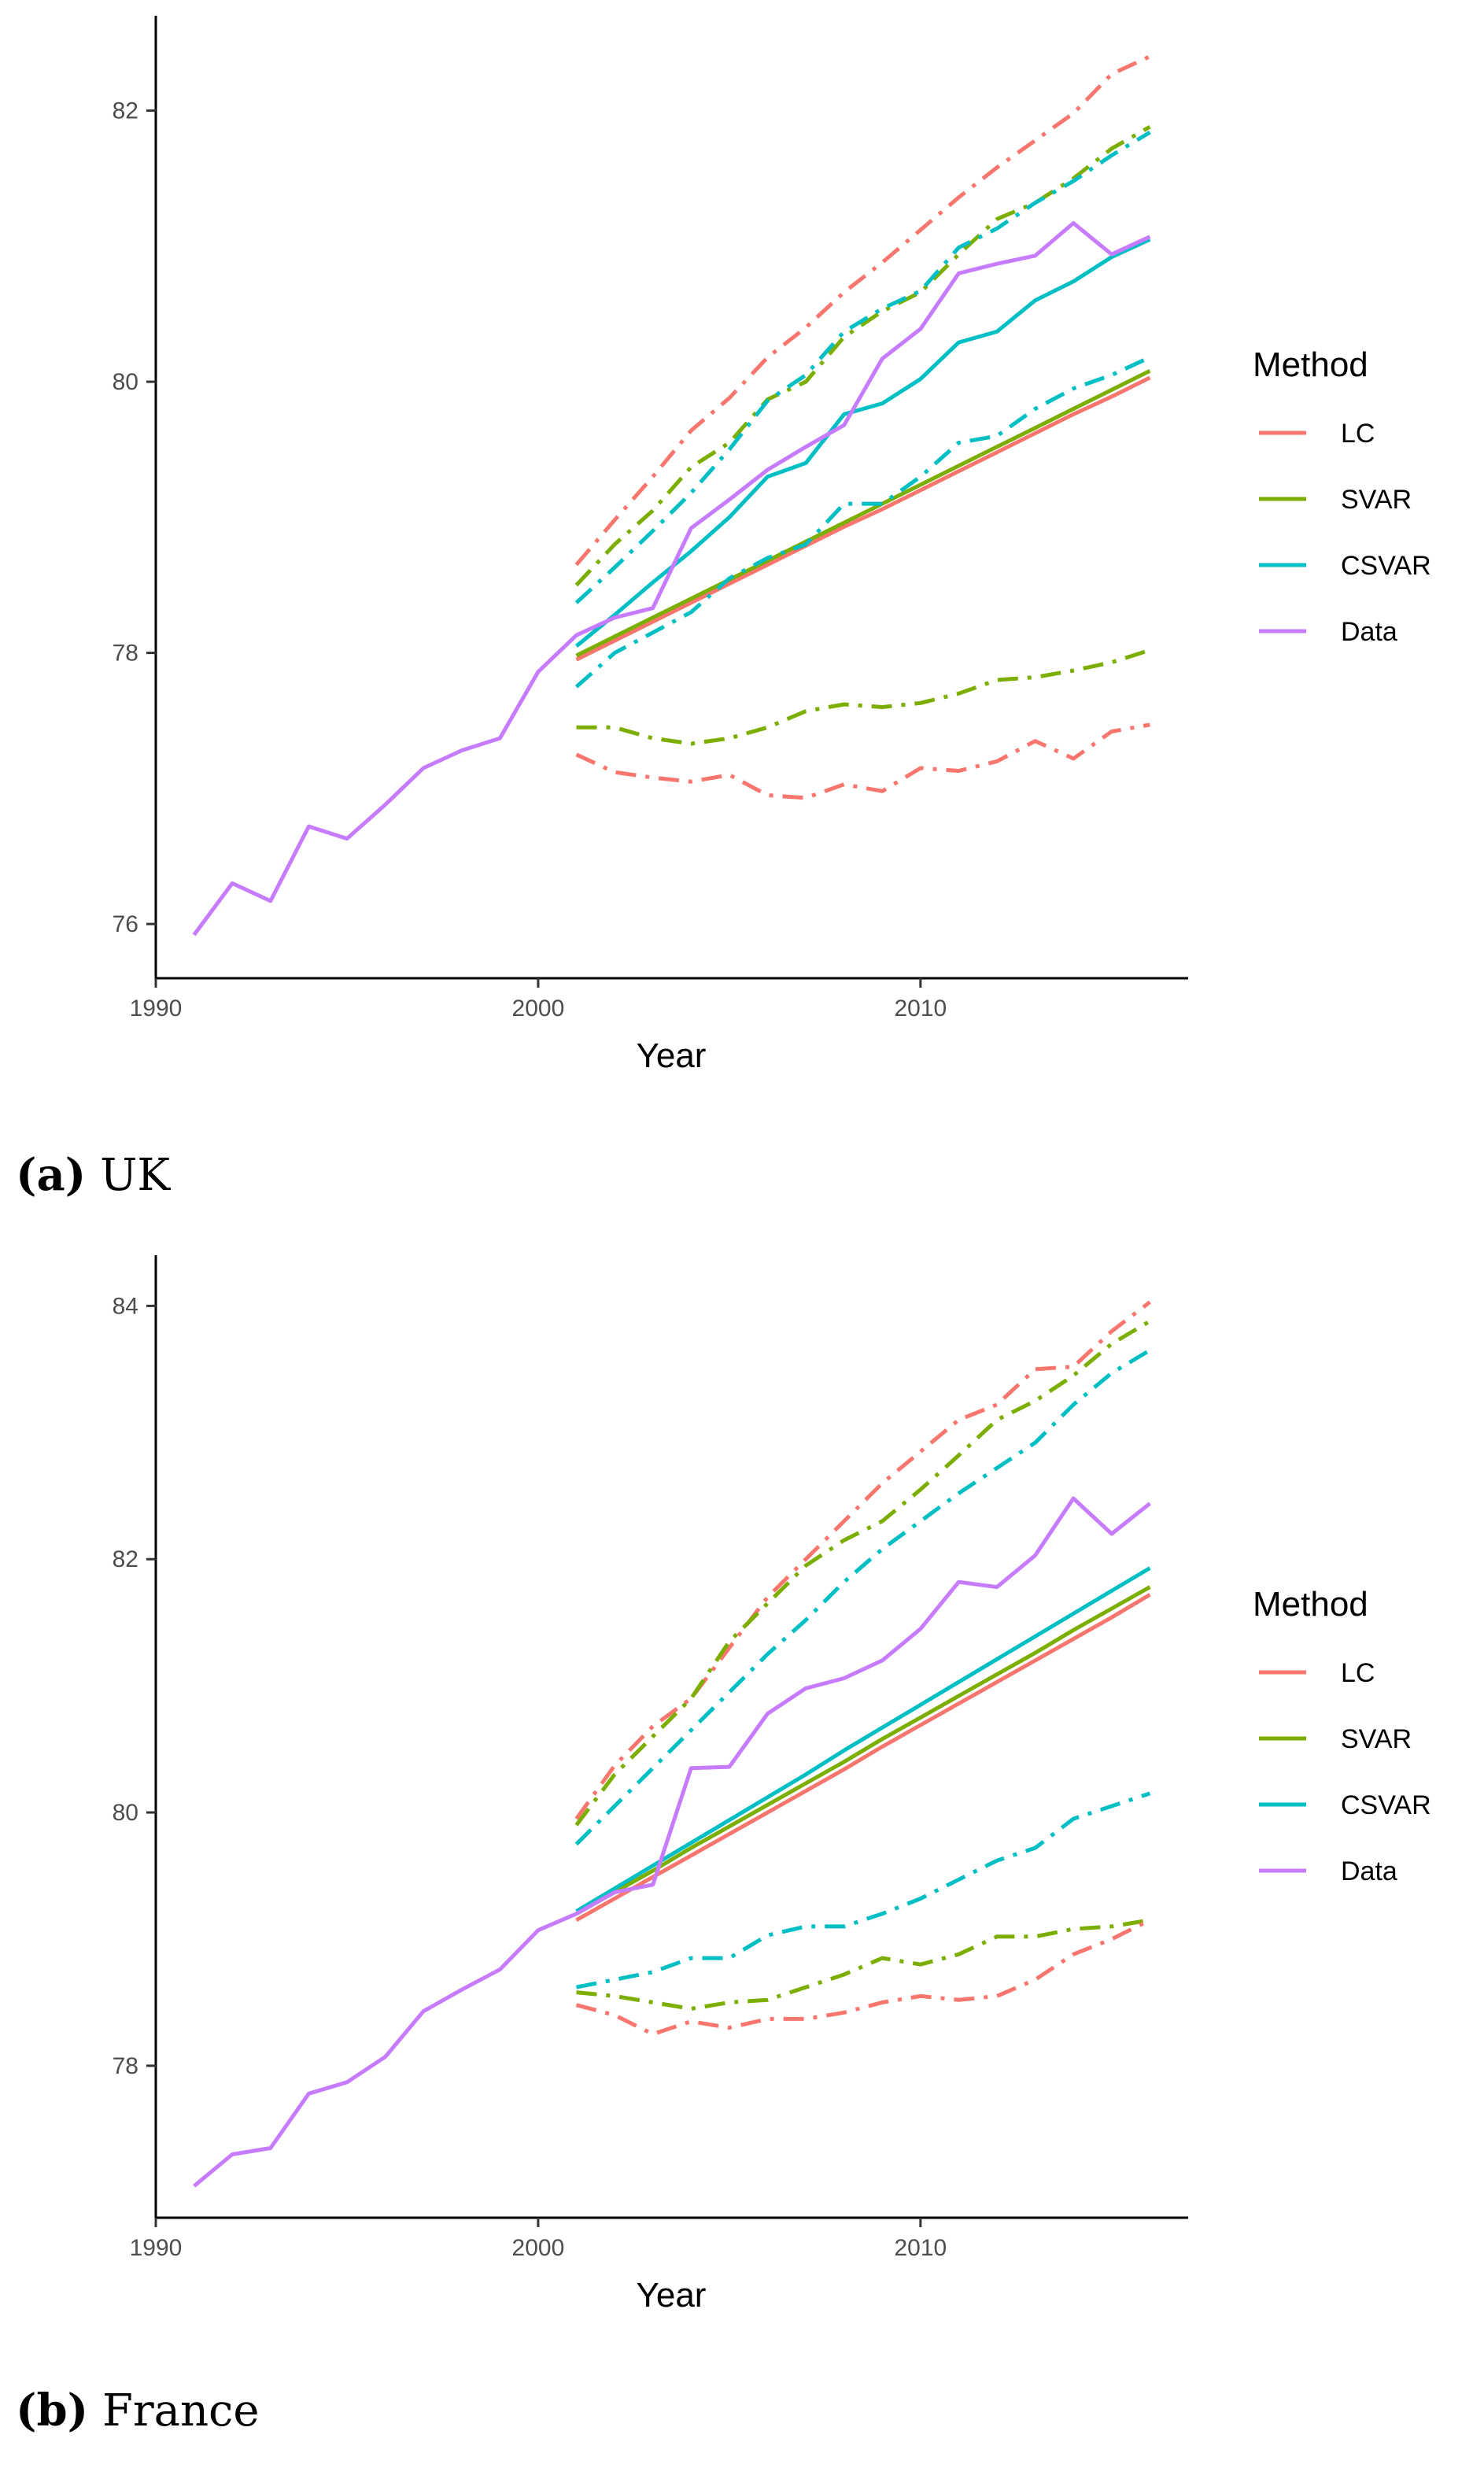 The image size is (1484, 2479). Describe the element at coordinates (93, 1175) in the screenshot. I see `caption-uk: (a) UK` at that location.